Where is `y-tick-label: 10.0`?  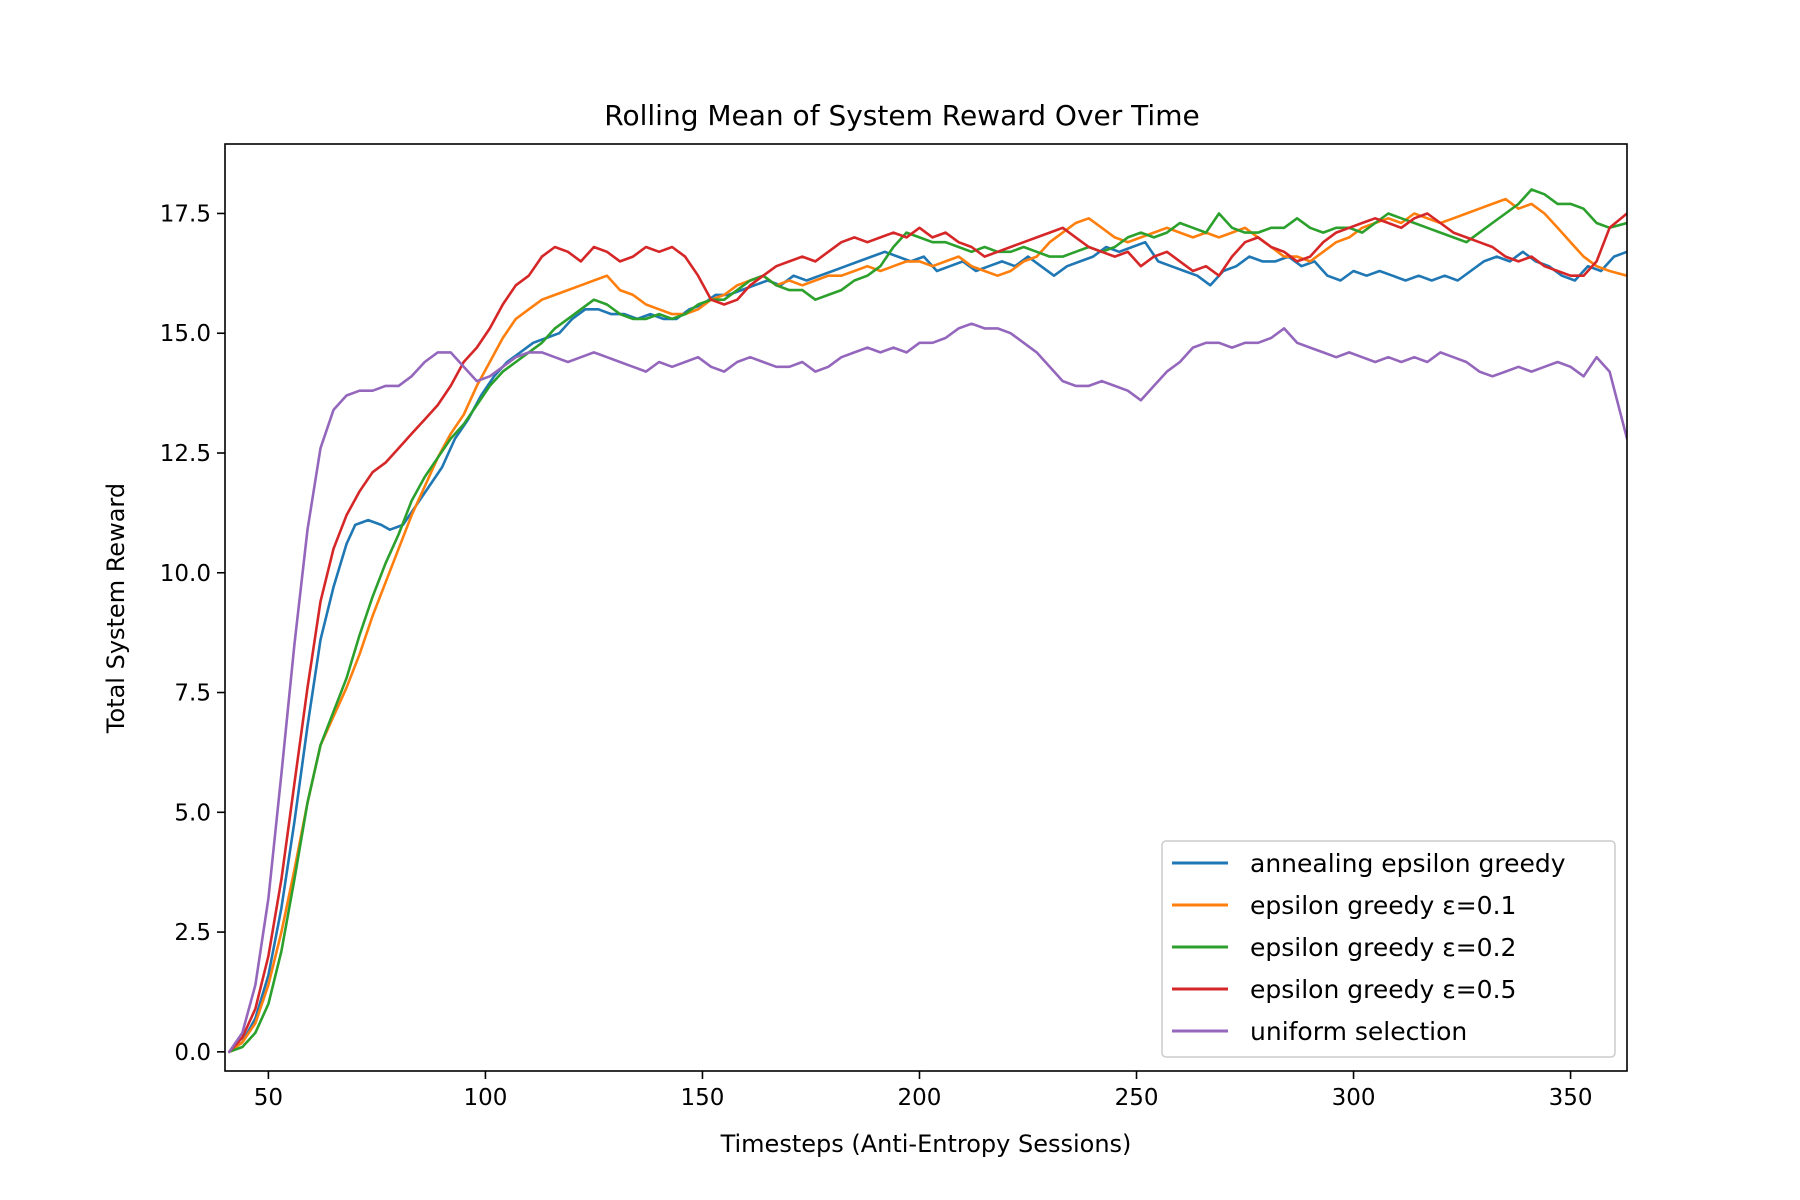
y-tick-label: 10.0 is located at coordinates (185, 574).